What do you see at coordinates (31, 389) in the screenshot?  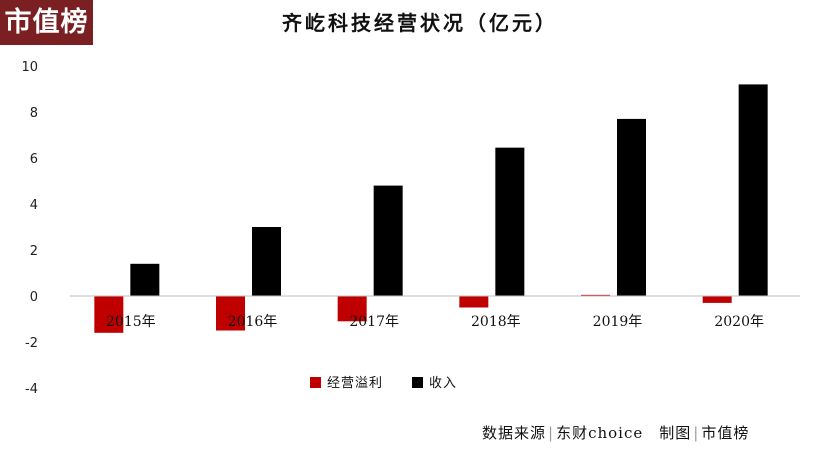 I see `y-tick-label: -4` at bounding box center [31, 389].